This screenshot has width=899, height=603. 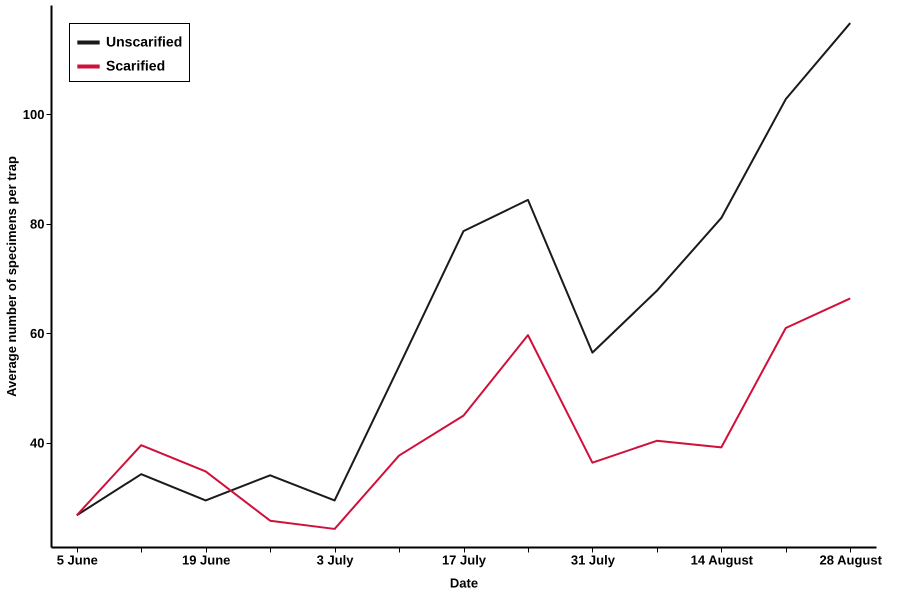 What do you see at coordinates (37, 224) in the screenshot?
I see `y-tick-label: 80` at bounding box center [37, 224].